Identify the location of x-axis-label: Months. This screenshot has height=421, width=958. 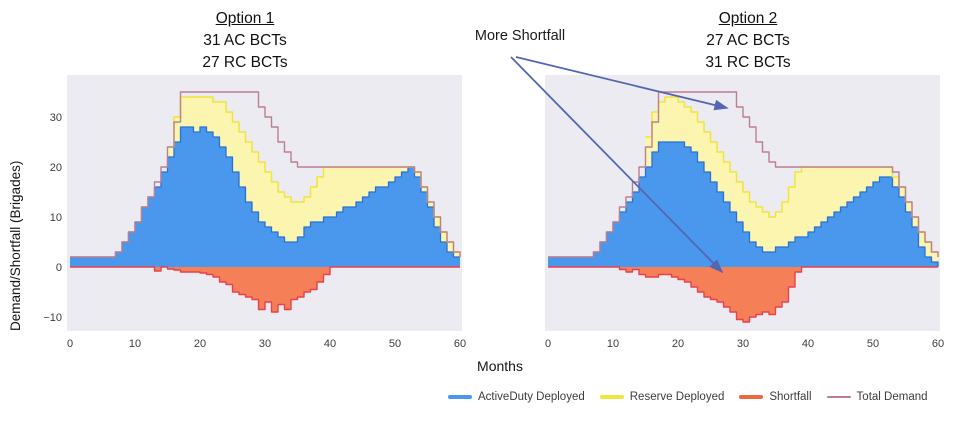
(500, 366).